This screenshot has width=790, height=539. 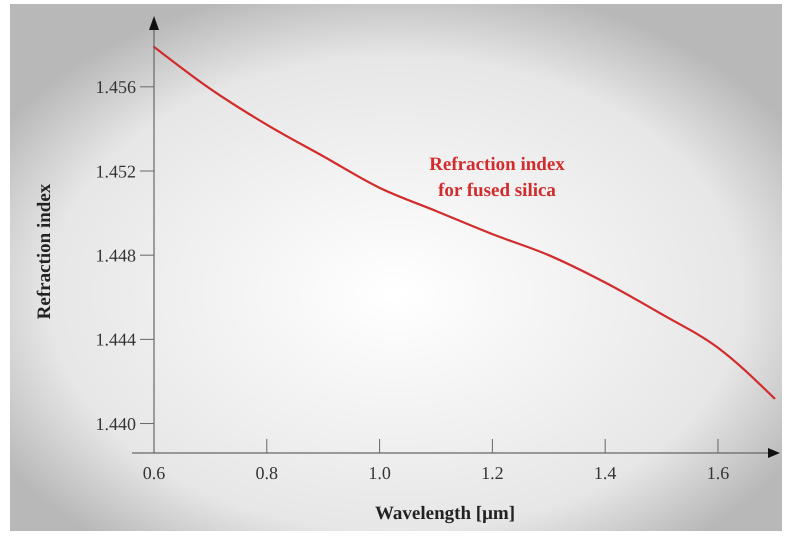 What do you see at coordinates (116, 87) in the screenshot?
I see `y-tick-label: 1.456` at bounding box center [116, 87].